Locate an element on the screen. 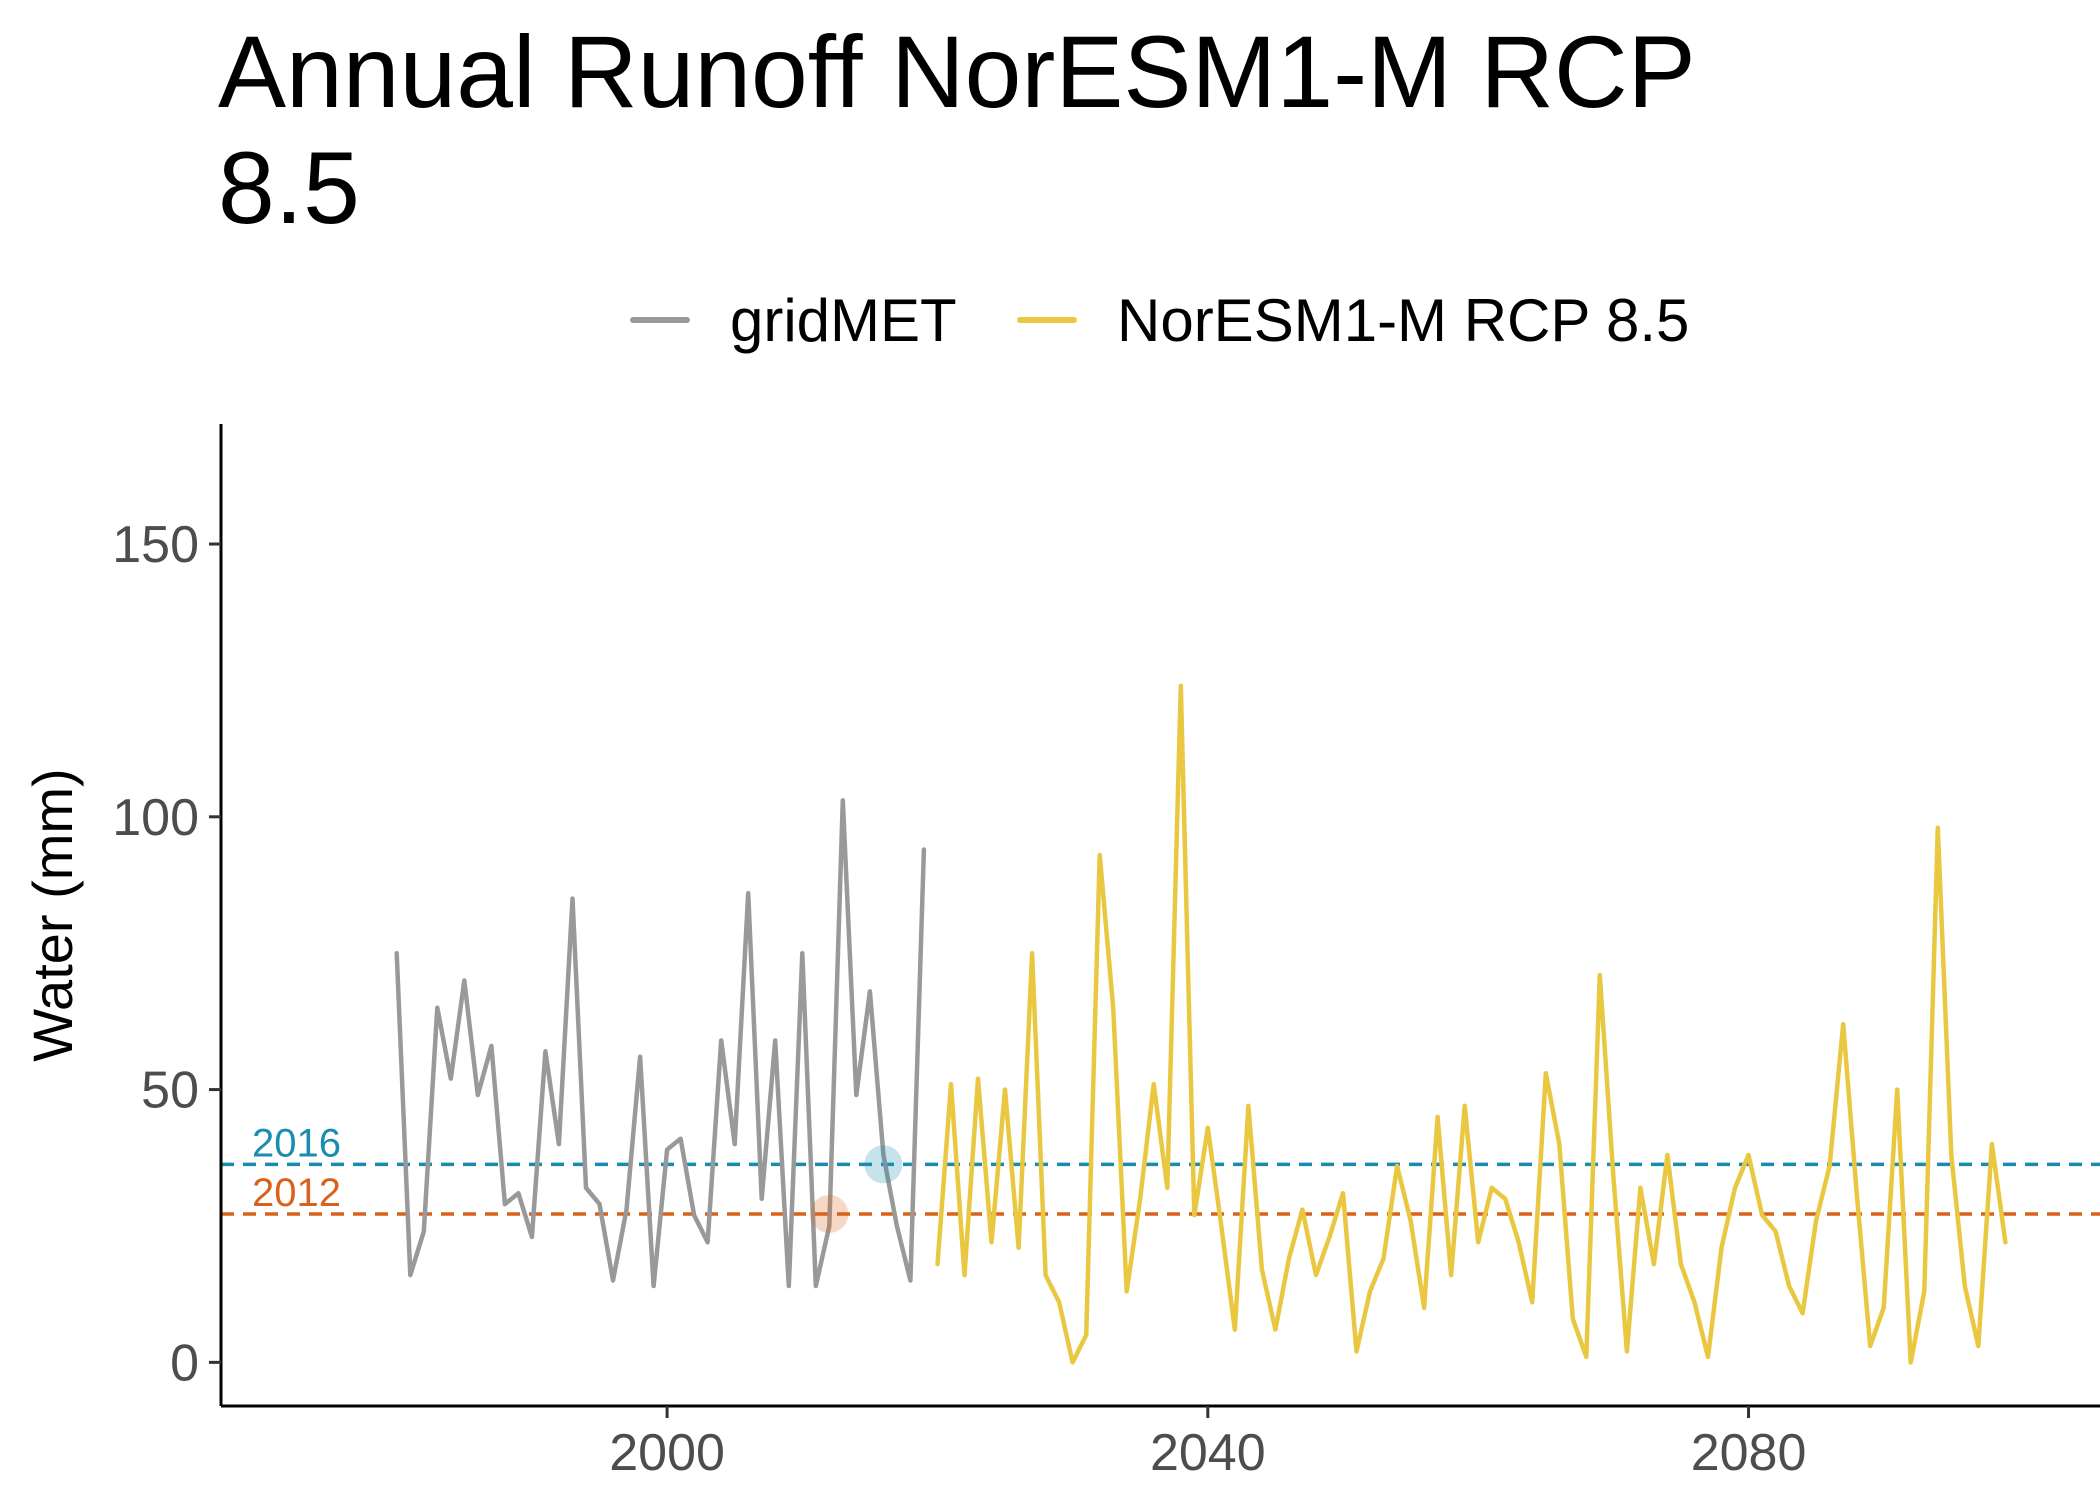 The width and height of the screenshot is (2100, 1499). legend-item-gridmet: gridMET is located at coordinates (793, 320).